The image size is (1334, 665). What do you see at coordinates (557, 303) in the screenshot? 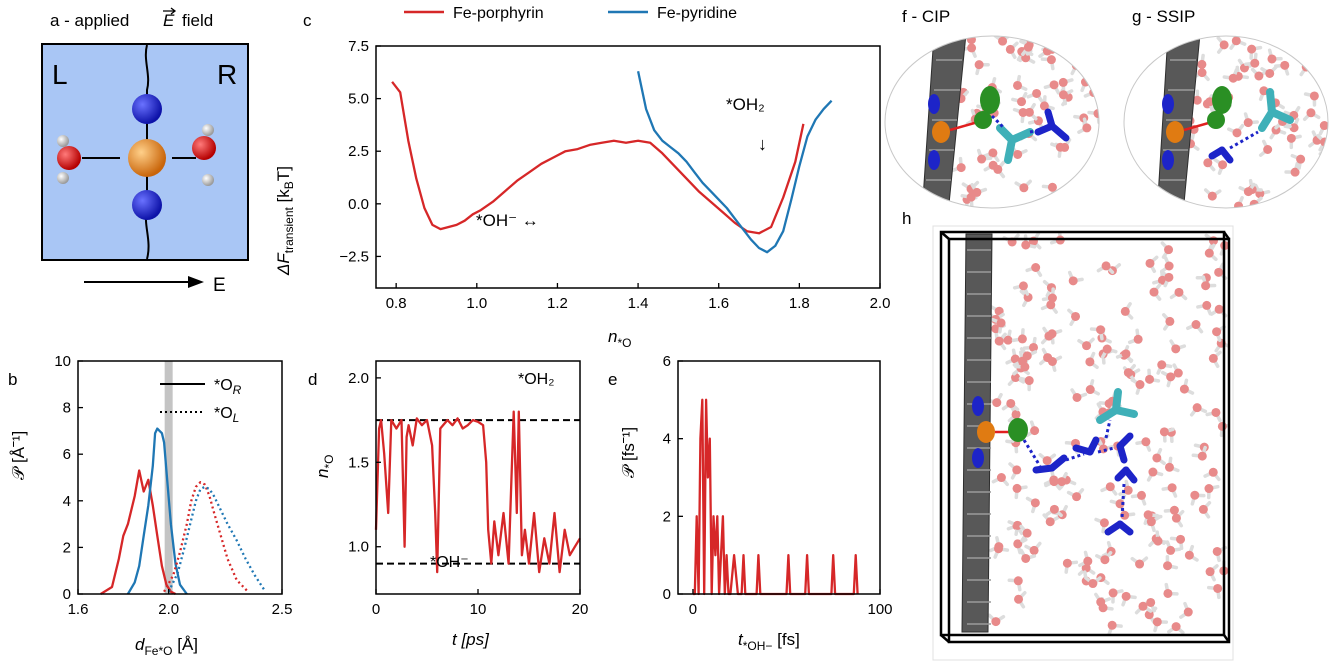
I see `x-tick-label: 1.2` at bounding box center [557, 303].